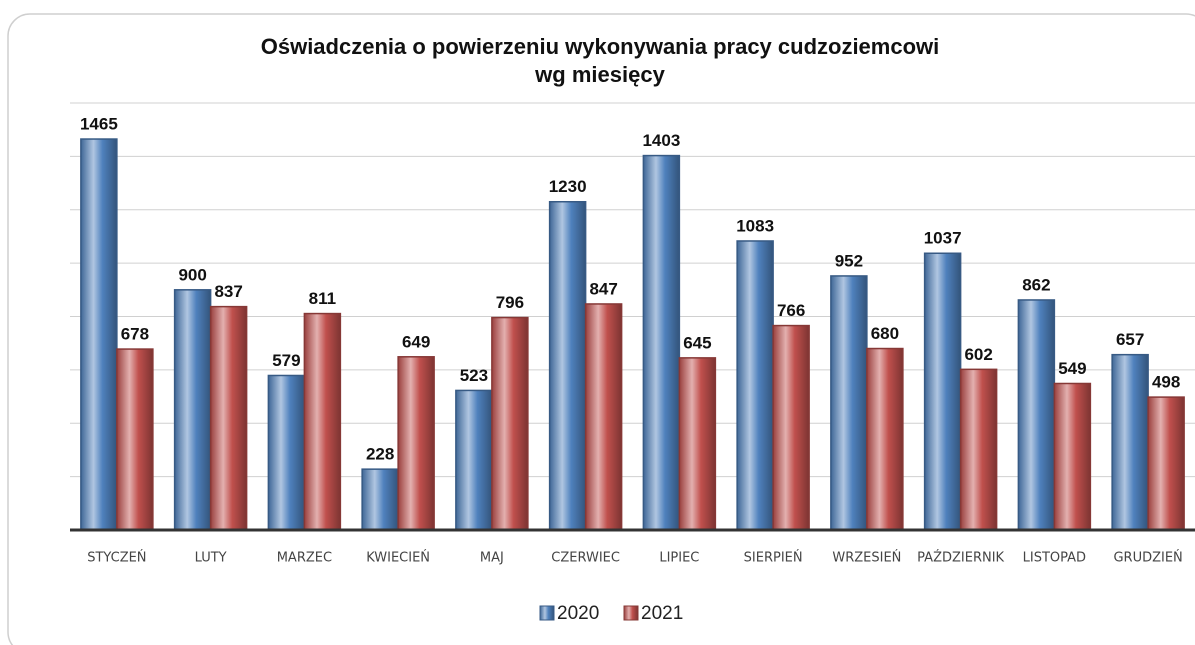  I want to click on value-label: 523, so click(474, 375).